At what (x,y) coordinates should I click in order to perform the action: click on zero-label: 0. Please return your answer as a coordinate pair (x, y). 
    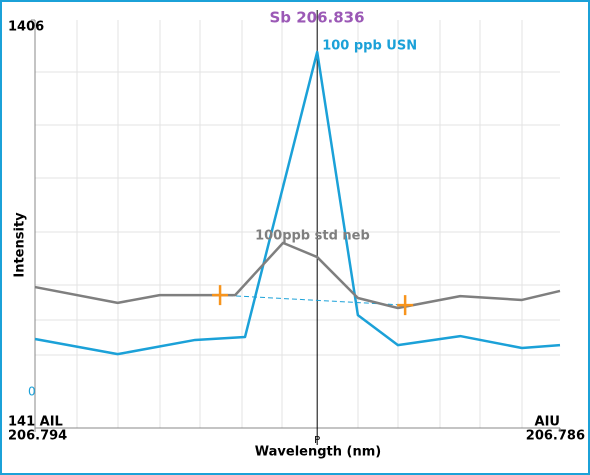
    Looking at the image, I should click on (32, 392).